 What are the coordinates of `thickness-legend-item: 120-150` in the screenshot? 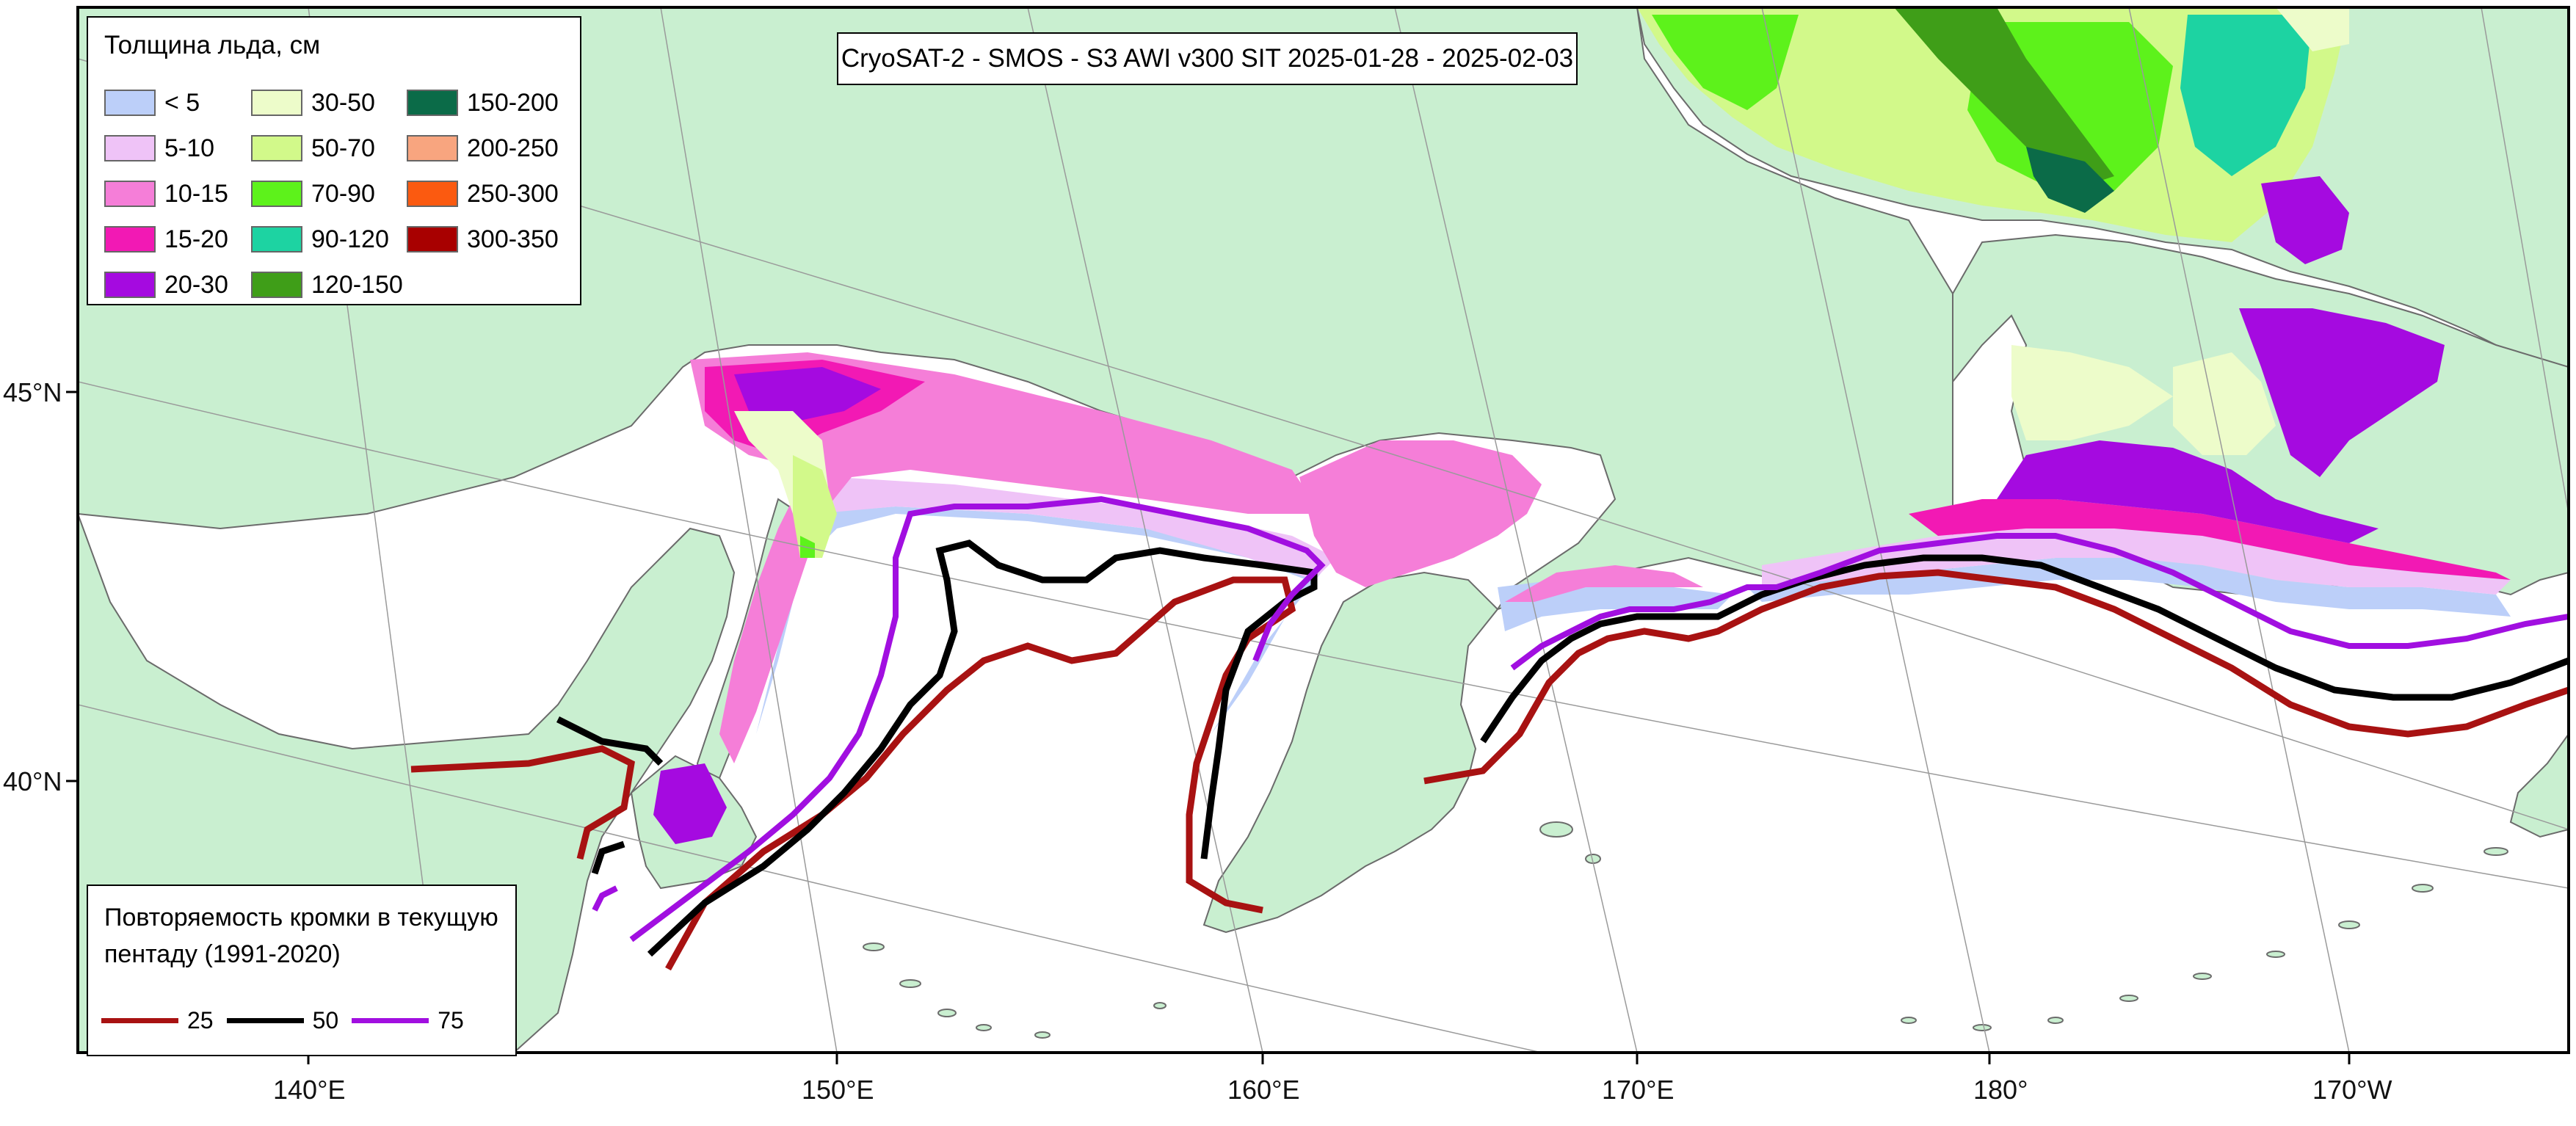 It's located at (329, 285).